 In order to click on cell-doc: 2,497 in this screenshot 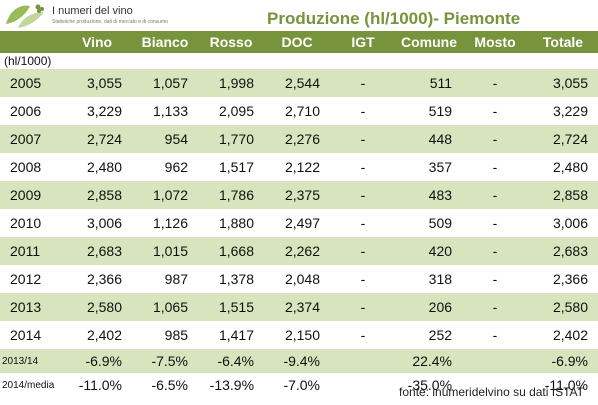, I will do `click(297, 223)`.